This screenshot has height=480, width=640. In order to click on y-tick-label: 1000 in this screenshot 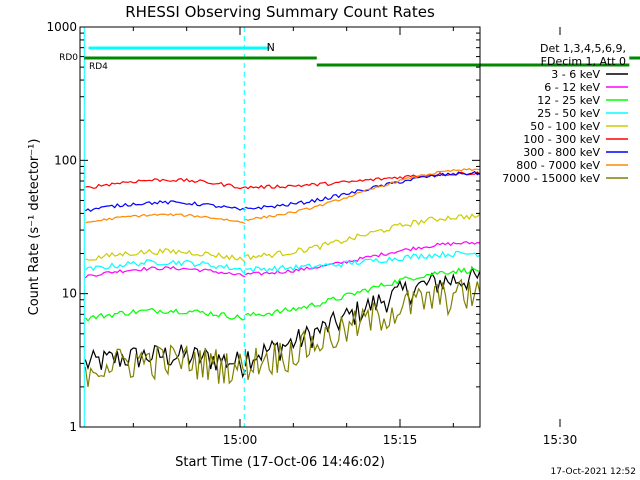, I will do `click(61, 27)`.